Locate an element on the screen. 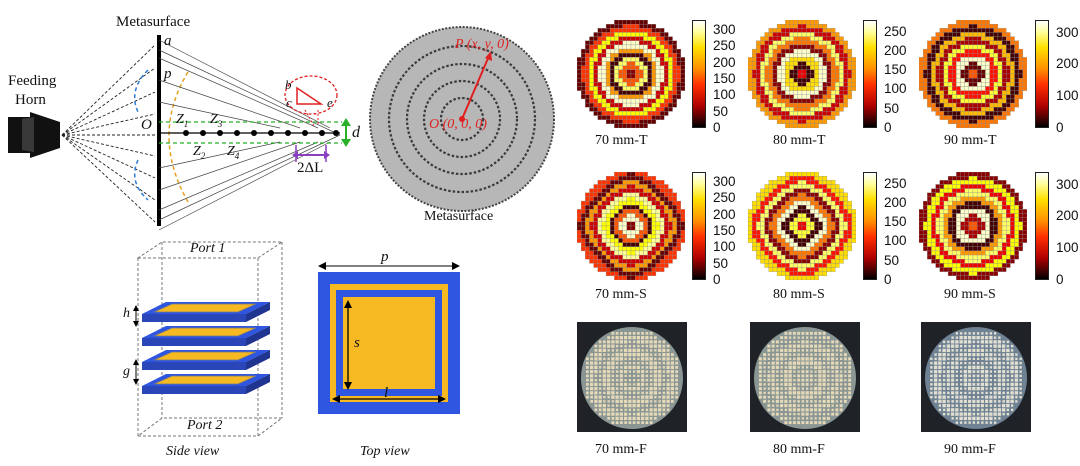 The width and height of the screenshot is (1080, 466). z1-label: Z1 is located at coordinates (182, 120).